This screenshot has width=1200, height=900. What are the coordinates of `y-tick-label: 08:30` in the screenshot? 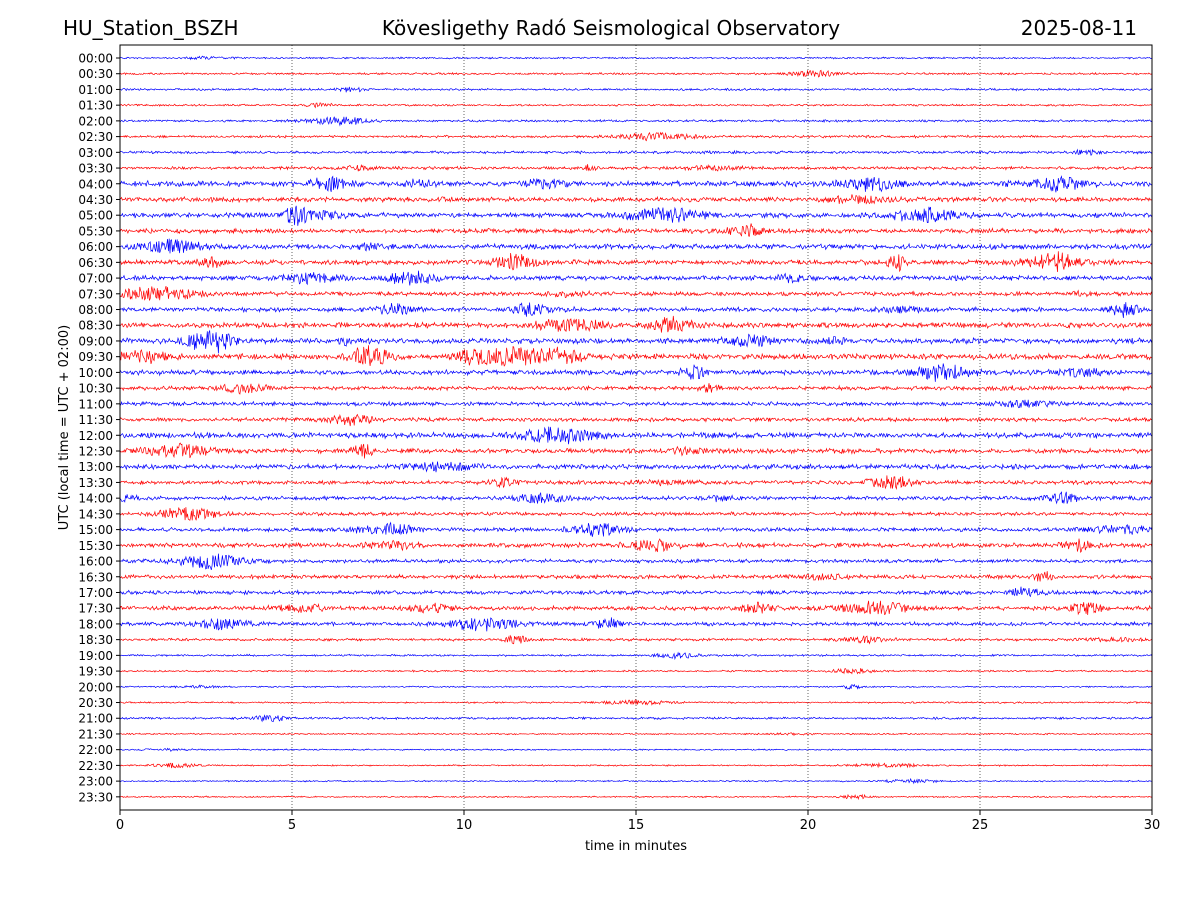 It's located at (95, 326).